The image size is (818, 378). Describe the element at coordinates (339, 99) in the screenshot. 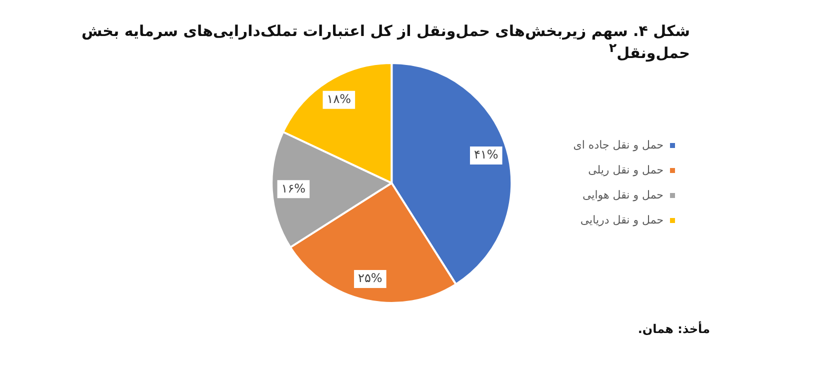

I see `data-label: ۱۸%` at that location.